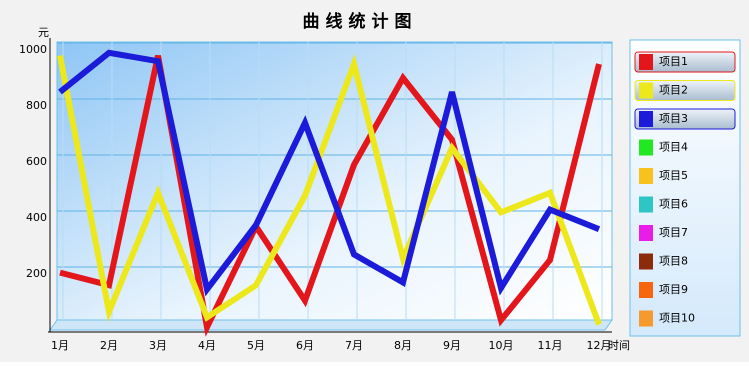  Describe the element at coordinates (673, 261) in the screenshot. I see `legend-label: 项目8` at that location.